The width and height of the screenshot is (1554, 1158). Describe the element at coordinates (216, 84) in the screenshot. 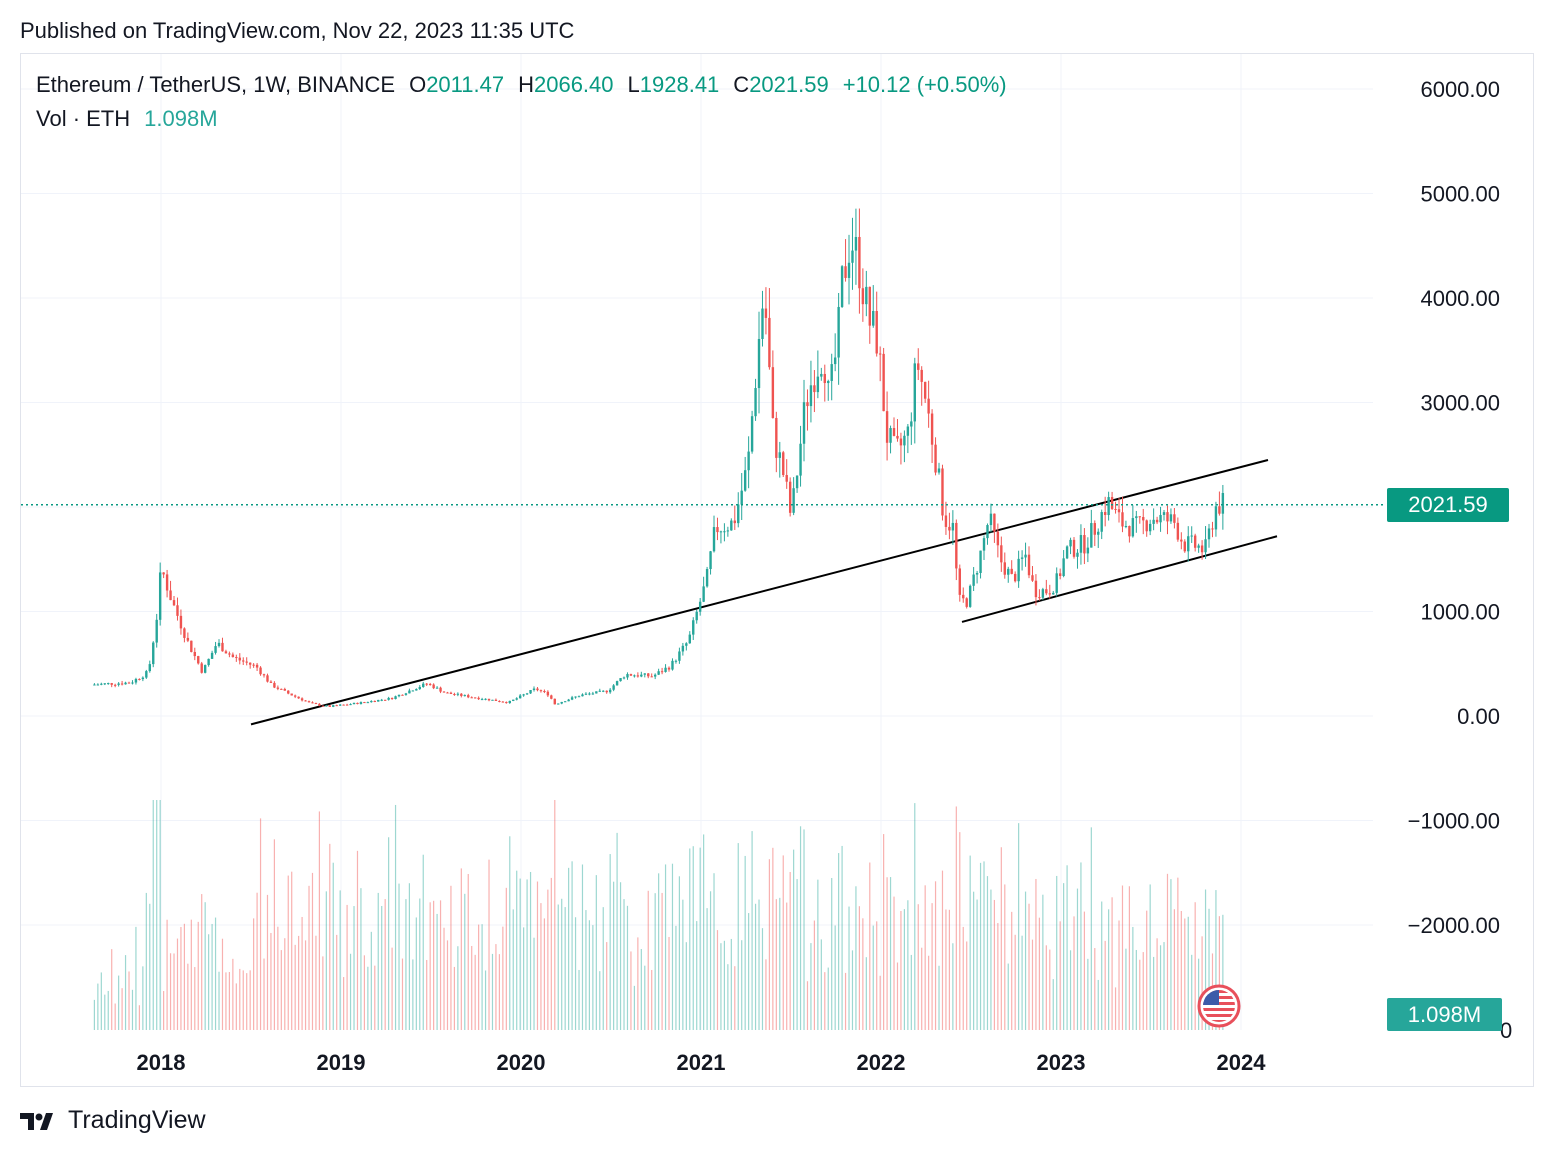

I see `symbol-label: Ethereum / TetherUS, 1W, BINANCE` at that location.